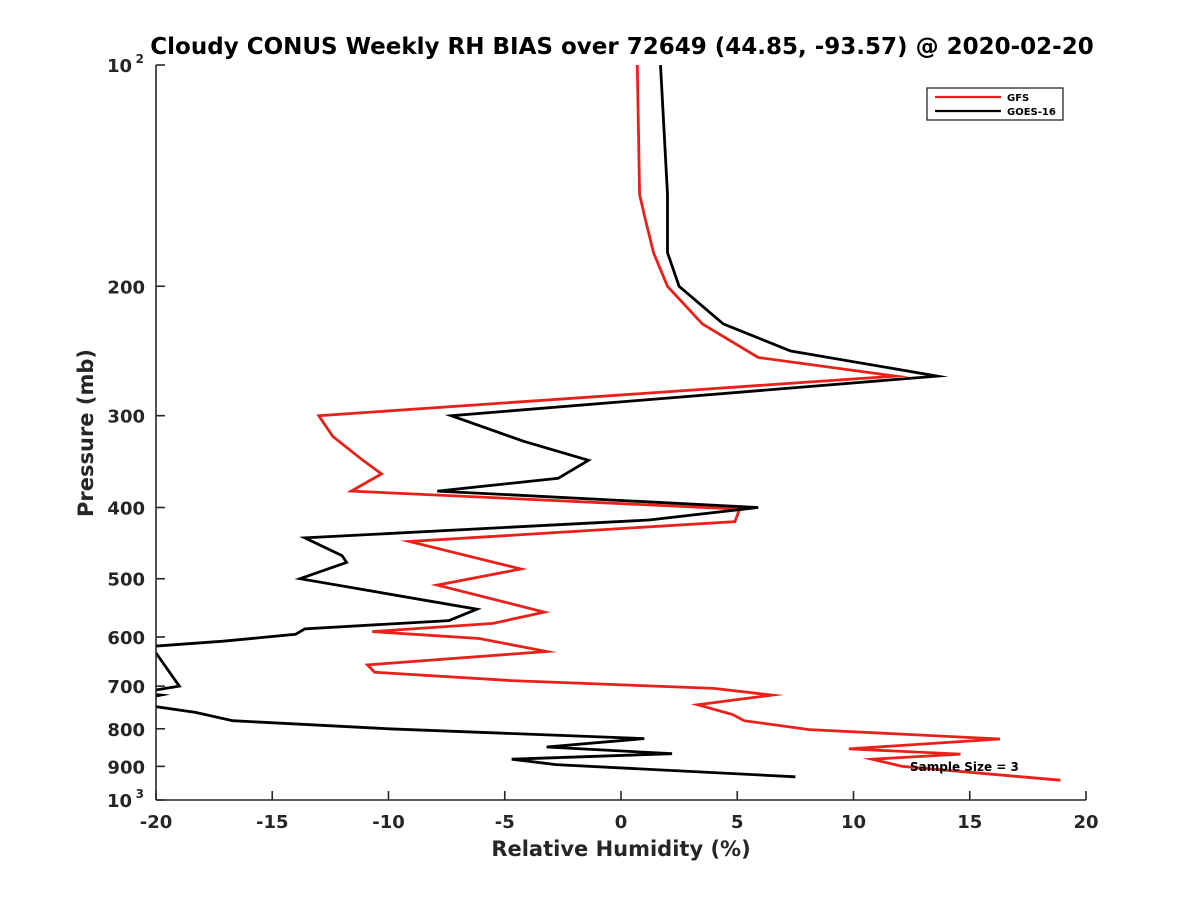 This screenshot has height=900, width=1200. Describe the element at coordinates (964, 767) in the screenshot. I see `sample-size-annotation: Sample Size = 3` at that location.